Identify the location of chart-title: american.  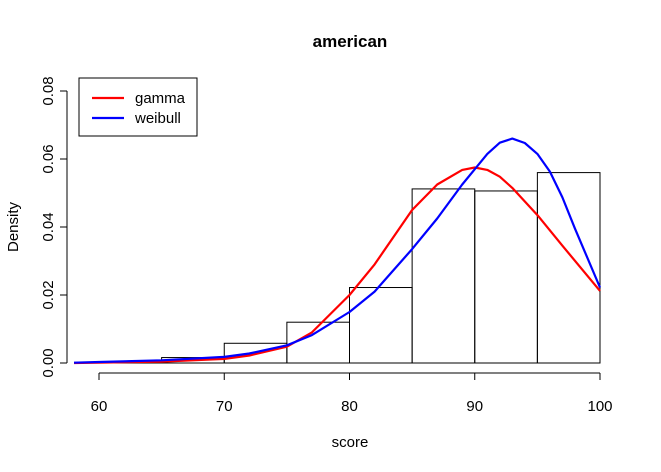
(350, 41).